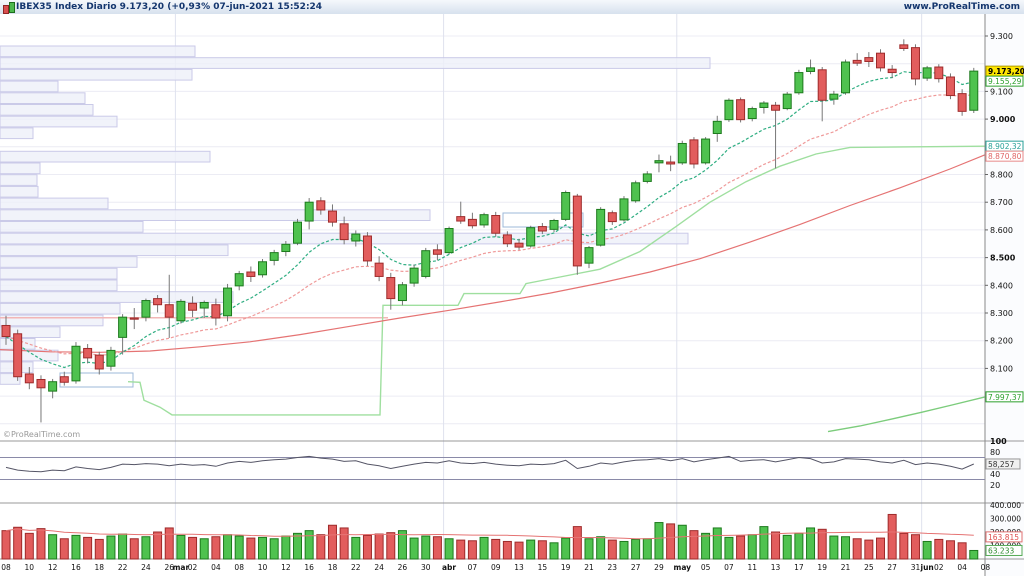 The image size is (1024, 576). Describe the element at coordinates (543, 567) in the screenshot. I see `date-axis-label: 15` at that location.